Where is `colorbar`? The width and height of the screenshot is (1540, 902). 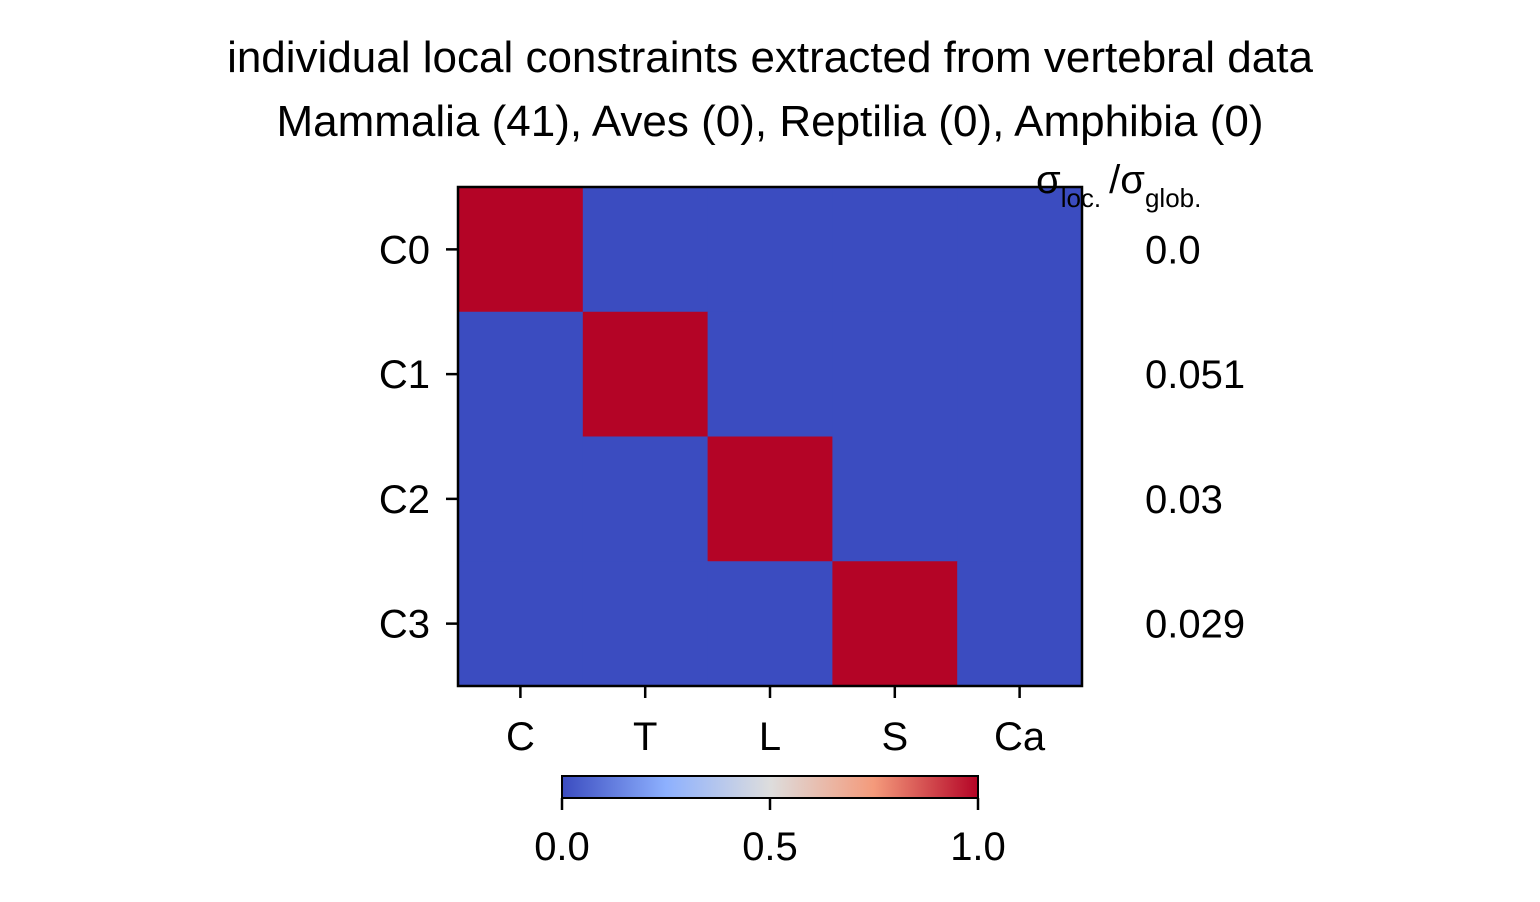
colorbar is located at coordinates (770, 787).